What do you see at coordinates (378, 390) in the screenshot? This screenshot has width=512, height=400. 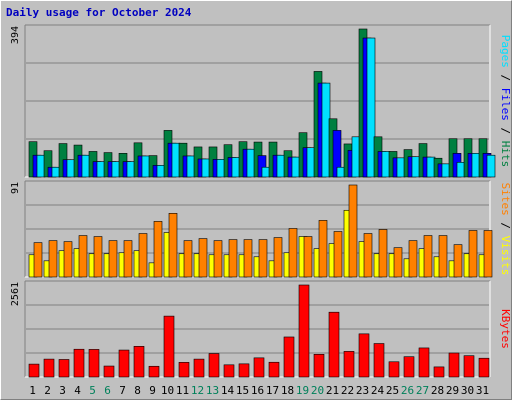 I see `x-tick-label-24: 24` at bounding box center [378, 390].